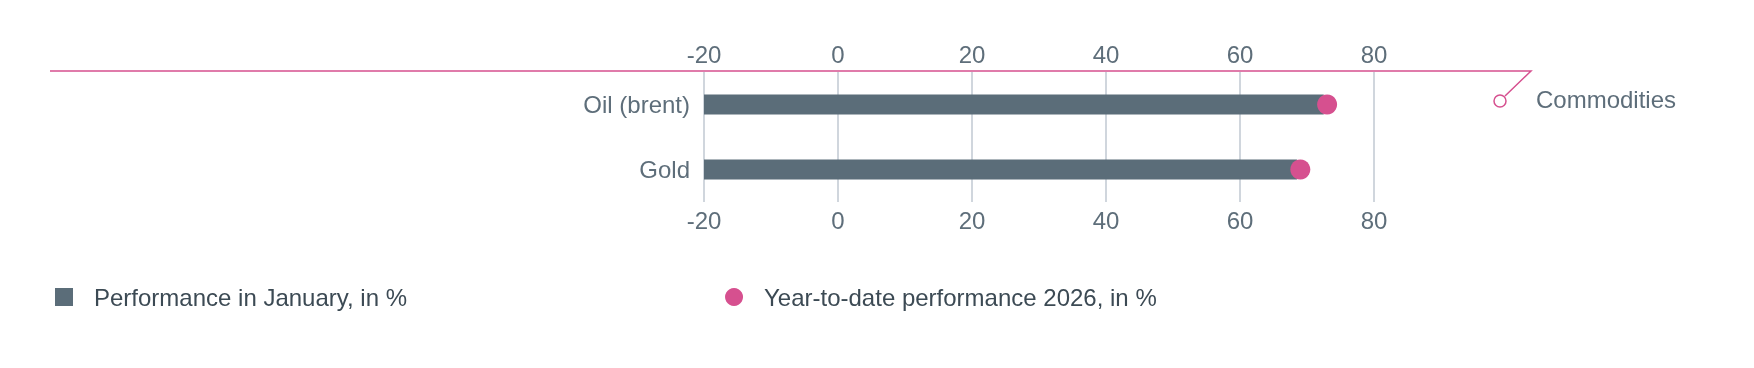  What do you see at coordinates (972, 54) in the screenshot?
I see `x2-tick-label: 20` at bounding box center [972, 54].